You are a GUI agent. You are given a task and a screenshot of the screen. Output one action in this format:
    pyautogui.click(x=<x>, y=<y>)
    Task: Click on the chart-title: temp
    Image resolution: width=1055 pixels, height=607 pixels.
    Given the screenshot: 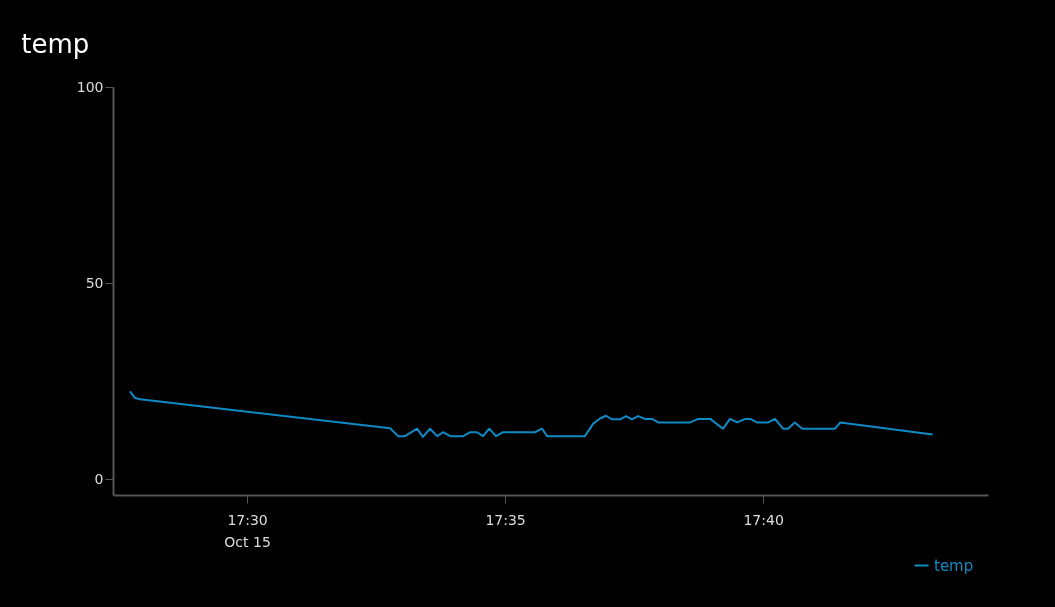 What is the action you would take?
    pyautogui.click(x=55, y=44)
    